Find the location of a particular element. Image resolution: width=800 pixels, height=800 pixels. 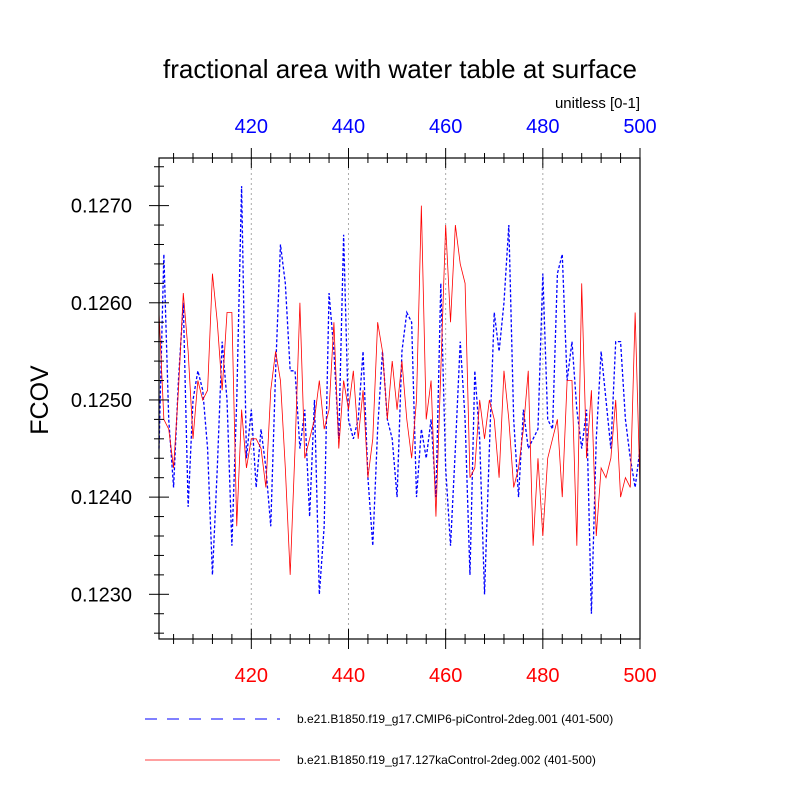

x-bottom-tick-label: 440 is located at coordinates (348, 676).